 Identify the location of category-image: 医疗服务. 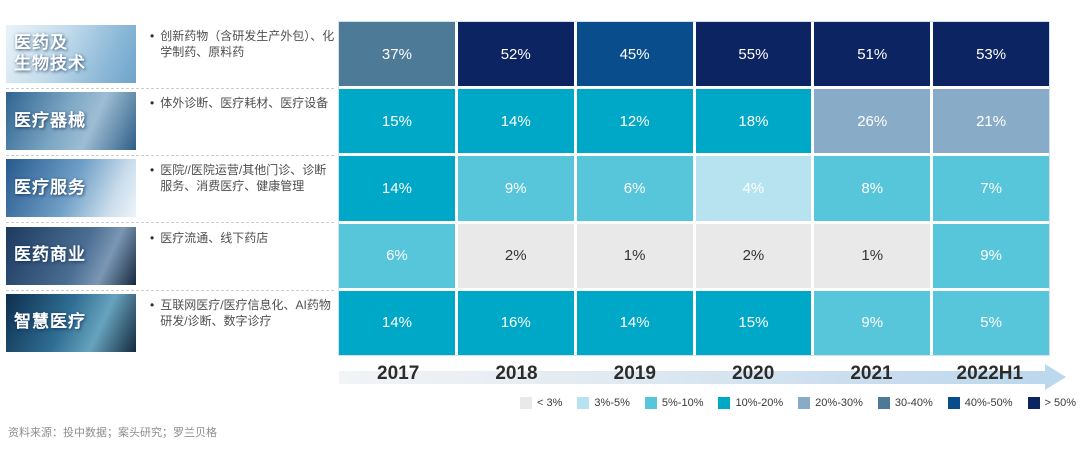
(71, 188).